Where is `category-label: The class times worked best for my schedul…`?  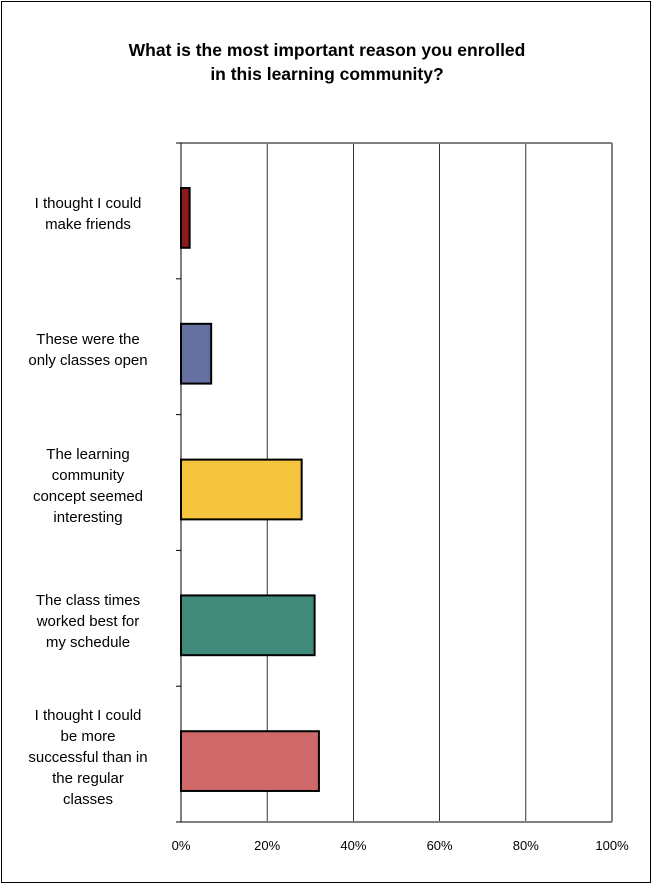 category-label: The class times worked best for my schedul… is located at coordinates (88, 621).